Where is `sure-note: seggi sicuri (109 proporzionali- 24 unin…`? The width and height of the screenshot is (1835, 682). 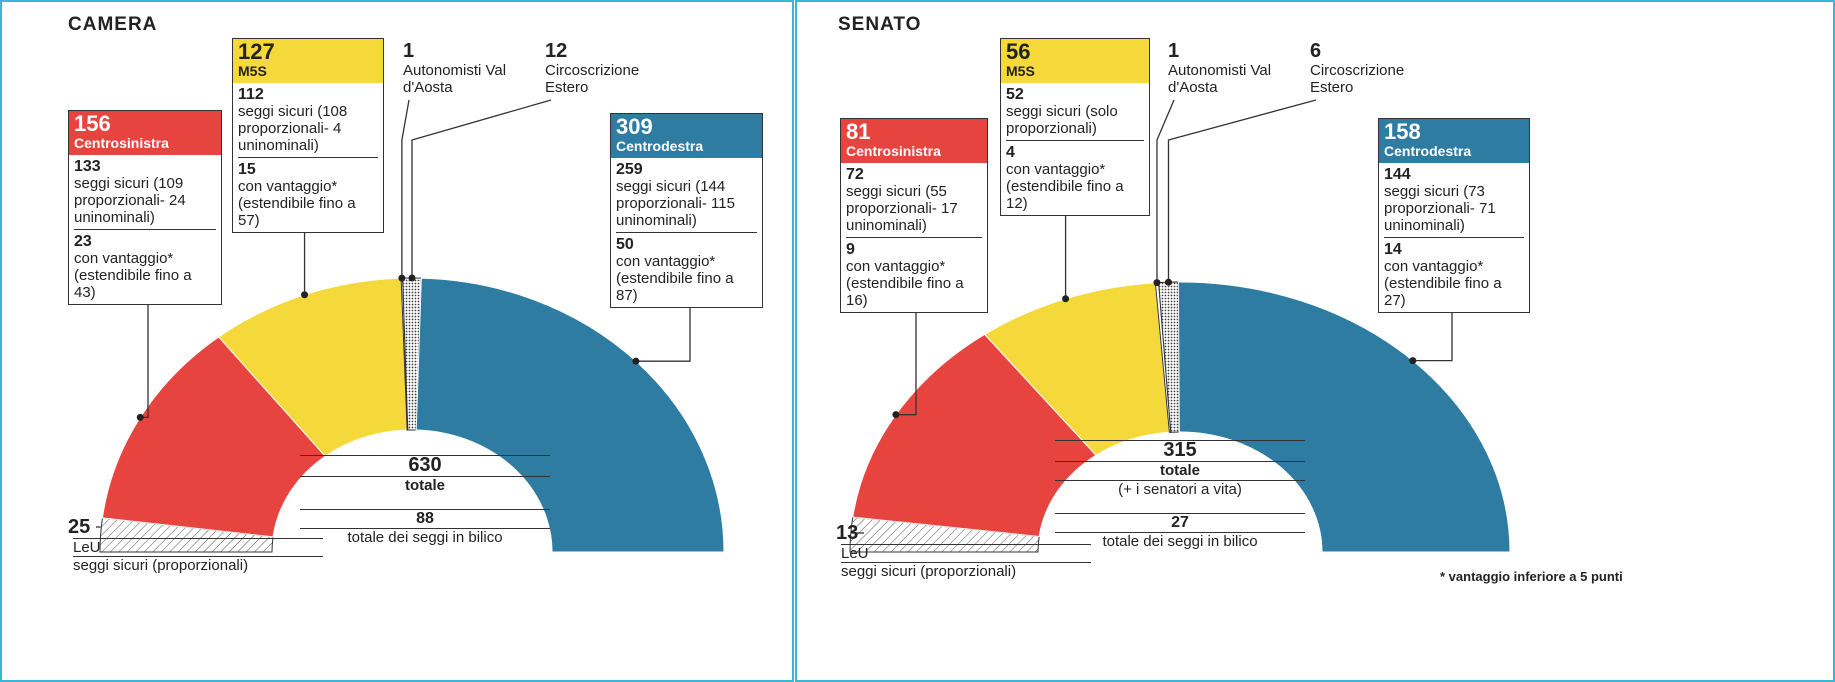
sure-note: seggi sicuri (109 proporzionali- 24 unin… is located at coordinates (130, 200).